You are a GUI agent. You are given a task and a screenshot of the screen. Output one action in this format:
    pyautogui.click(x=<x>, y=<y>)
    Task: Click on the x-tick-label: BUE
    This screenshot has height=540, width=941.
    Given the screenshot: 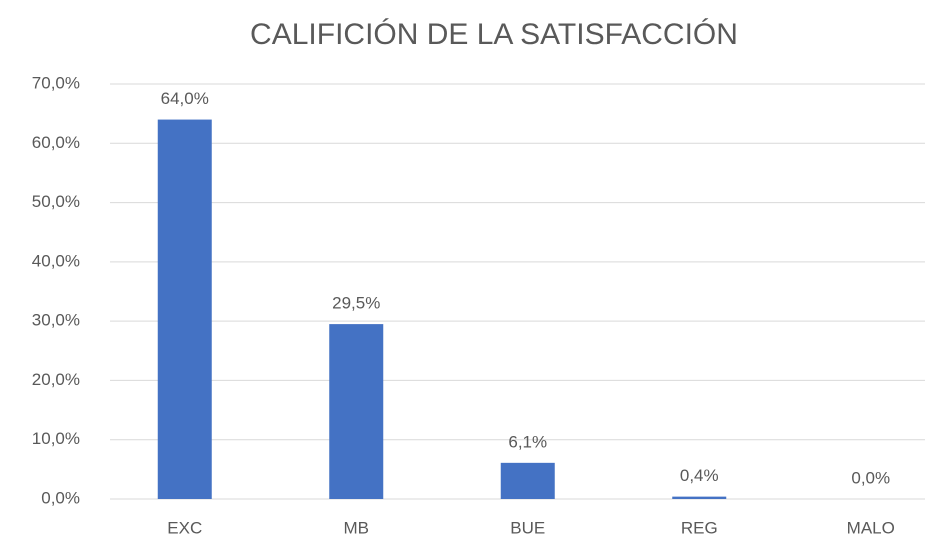 What is the action you would take?
    pyautogui.click(x=527, y=527)
    